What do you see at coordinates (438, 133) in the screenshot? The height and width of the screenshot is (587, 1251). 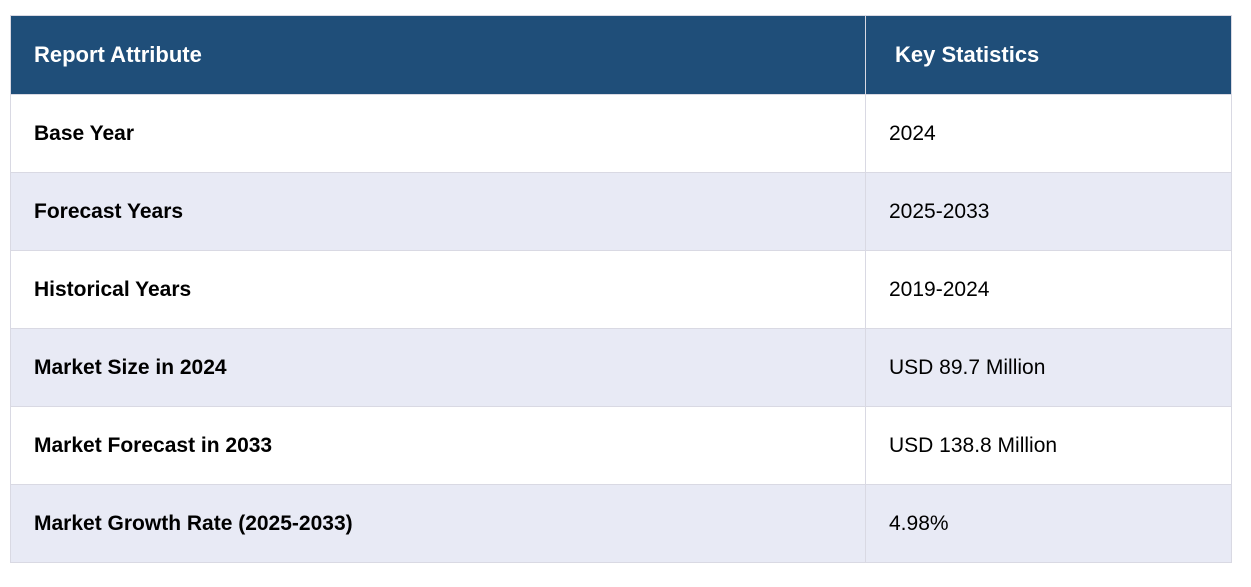 I see `row-attribute: Base Year` at bounding box center [438, 133].